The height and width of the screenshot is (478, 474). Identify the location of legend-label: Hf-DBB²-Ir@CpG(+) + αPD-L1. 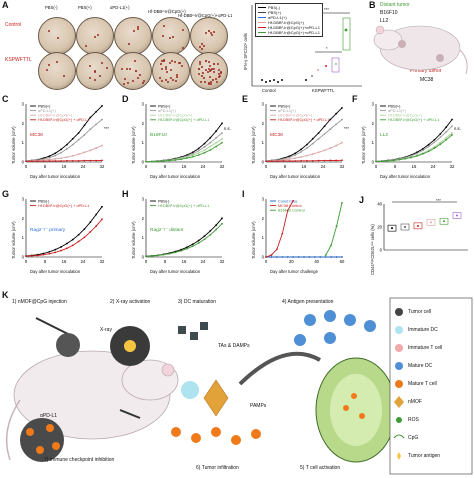
(183, 206).